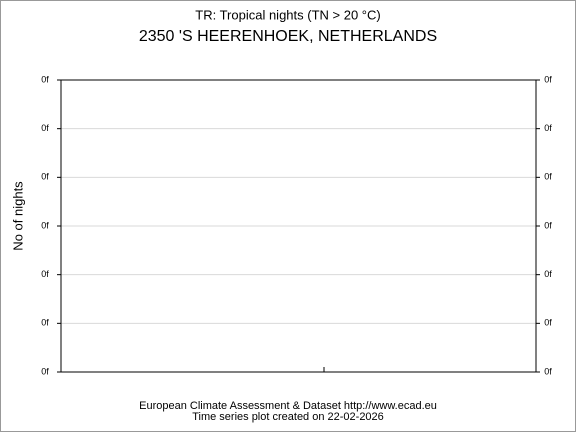  Describe the element at coordinates (288, 36) in the screenshot. I see `chart-subtitle: 2350 'S HEERENHOEK, NETHERLANDS` at that location.